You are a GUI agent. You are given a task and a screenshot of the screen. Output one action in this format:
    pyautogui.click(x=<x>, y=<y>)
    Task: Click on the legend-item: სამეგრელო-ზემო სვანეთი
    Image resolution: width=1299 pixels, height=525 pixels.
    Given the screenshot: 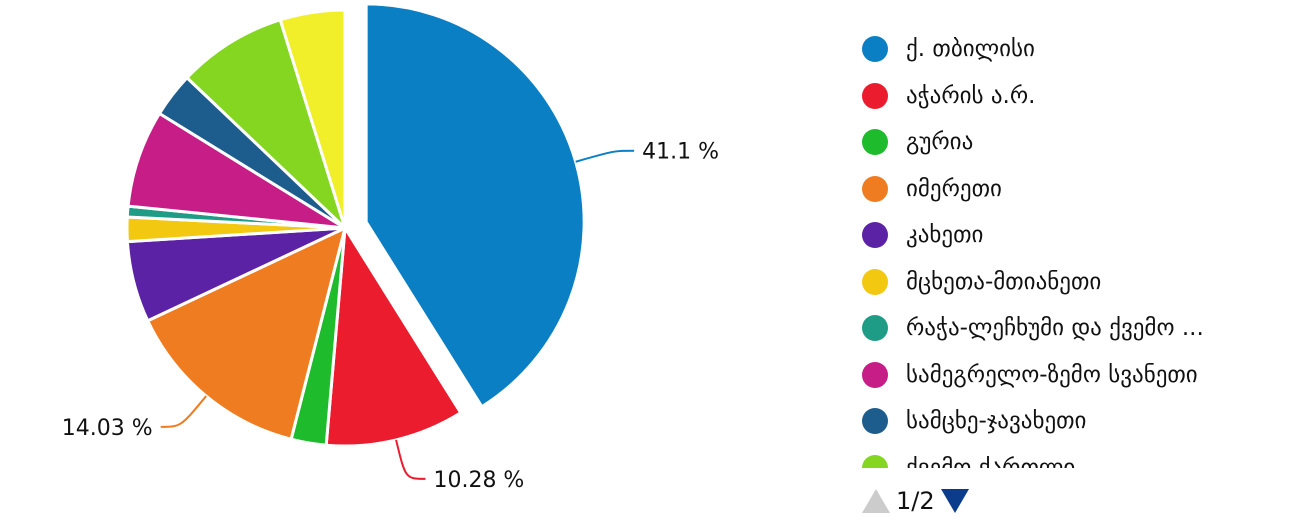 What is the action you would take?
    pyautogui.click(x=1080, y=375)
    